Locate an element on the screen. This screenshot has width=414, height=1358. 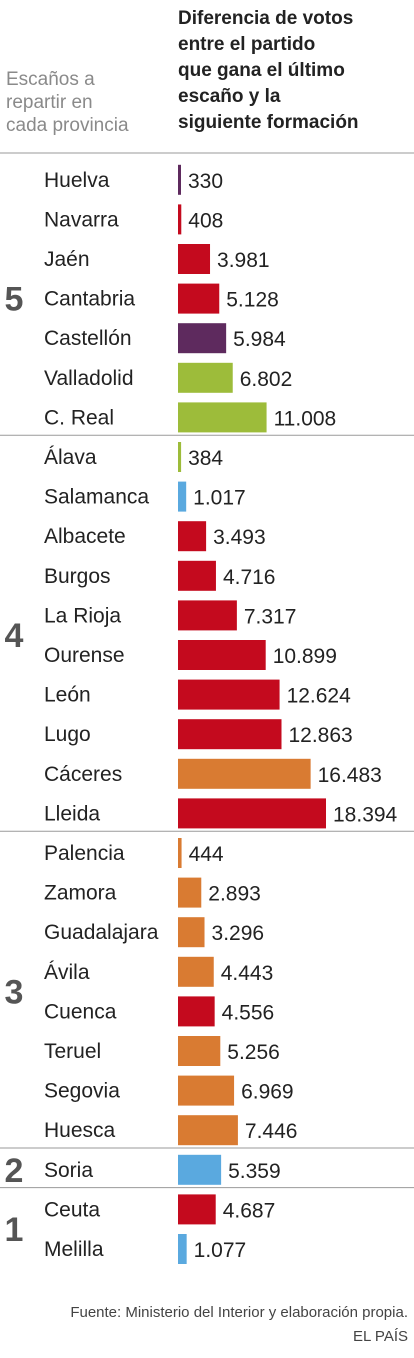
value-label: 330 is located at coordinates (205, 181).